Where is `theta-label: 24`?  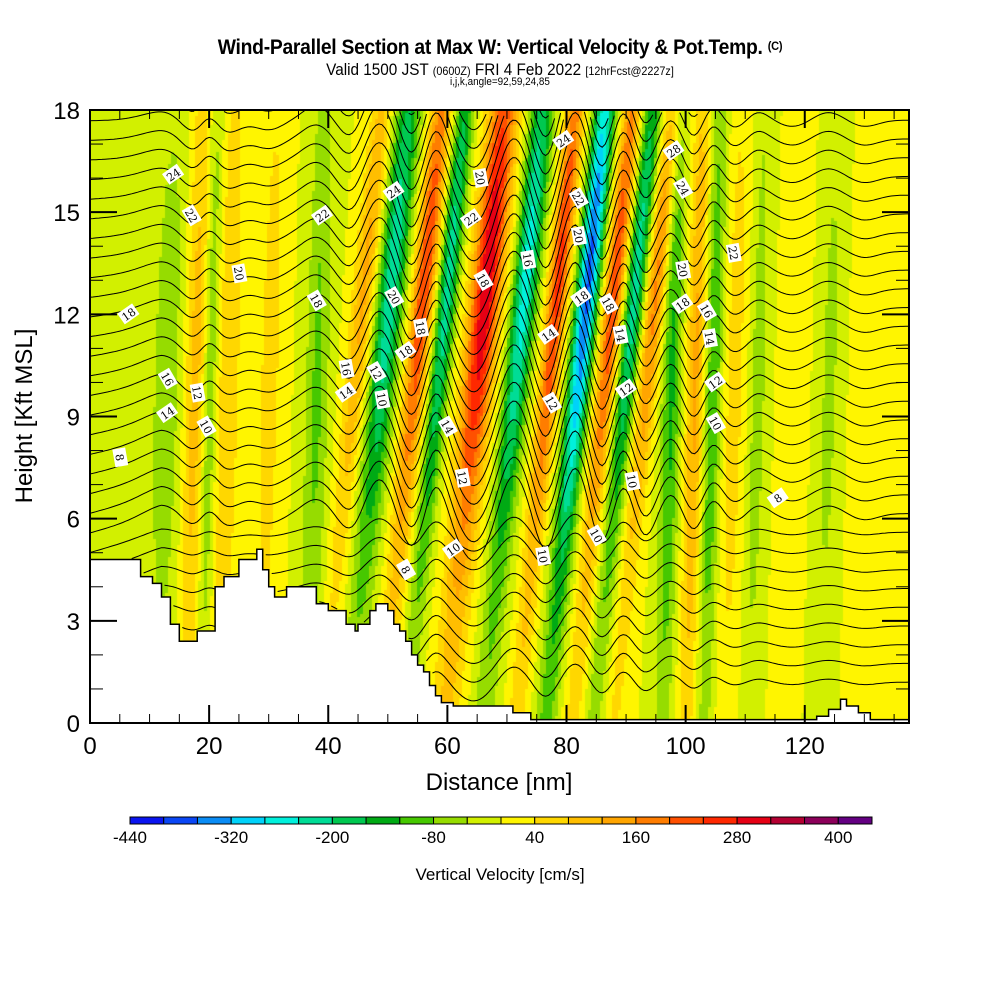
theta-label: 24 is located at coordinates (683, 188).